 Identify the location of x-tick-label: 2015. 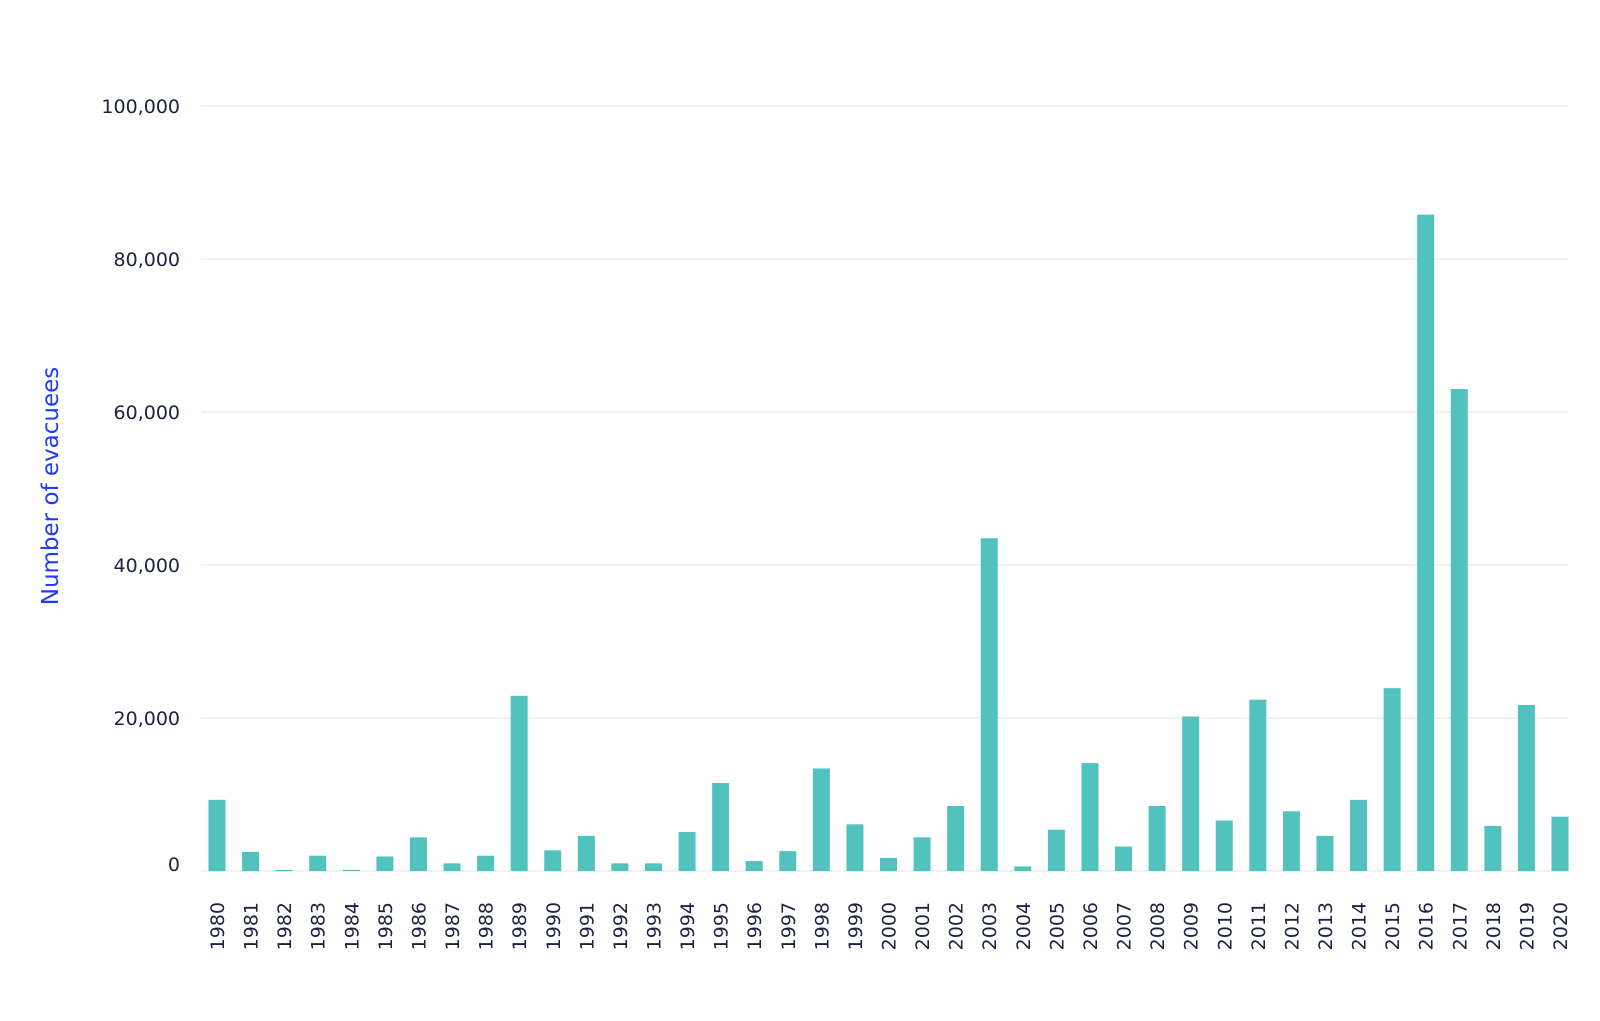
(1393, 926).